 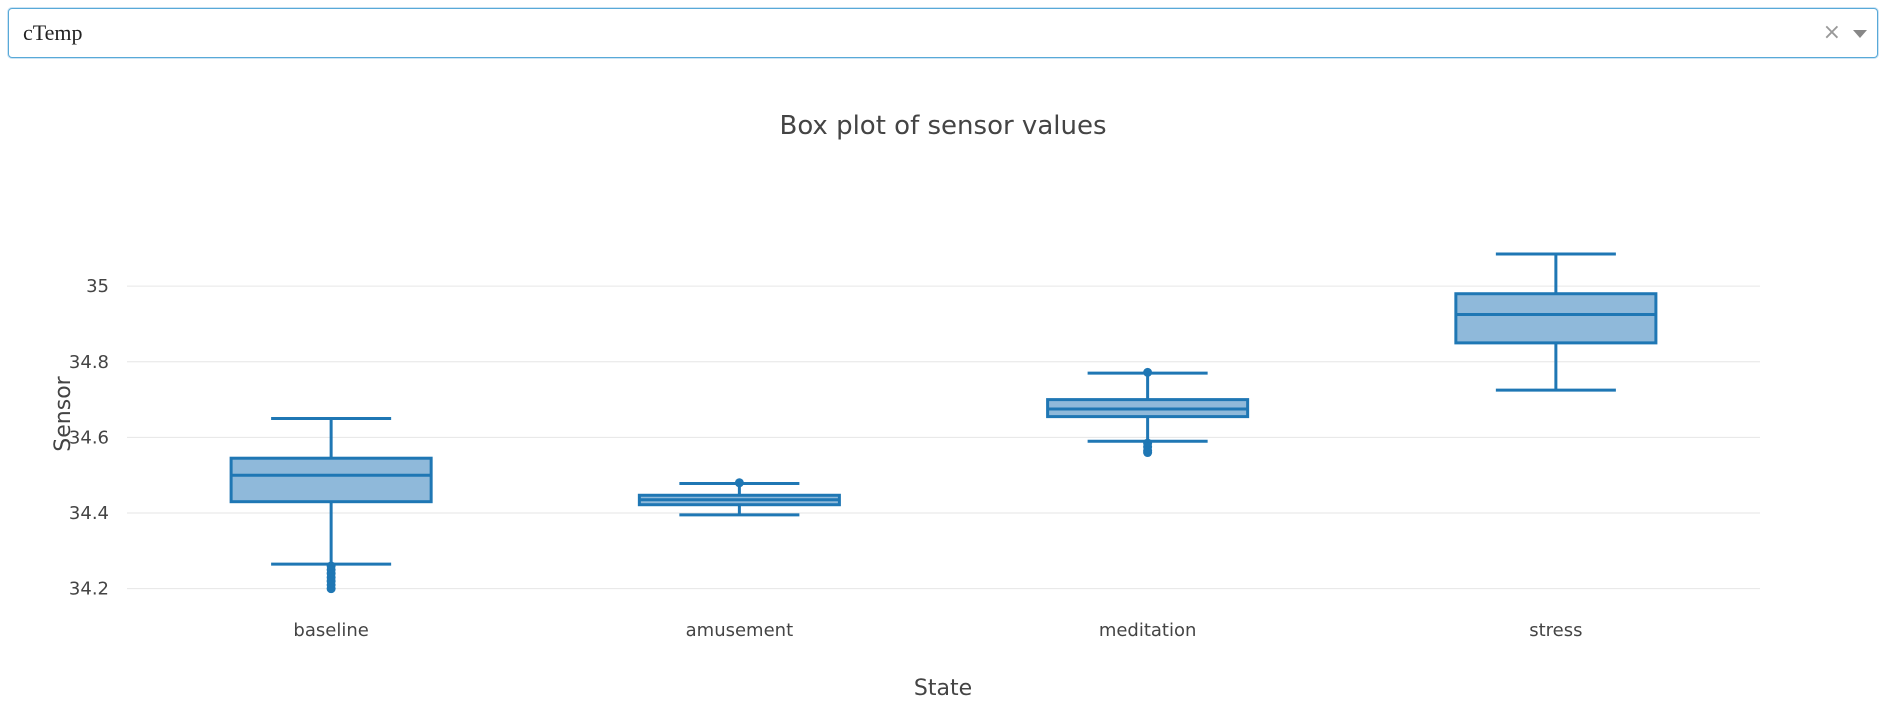 I want to click on y-tick-label: 34.4, so click(x=89, y=513).